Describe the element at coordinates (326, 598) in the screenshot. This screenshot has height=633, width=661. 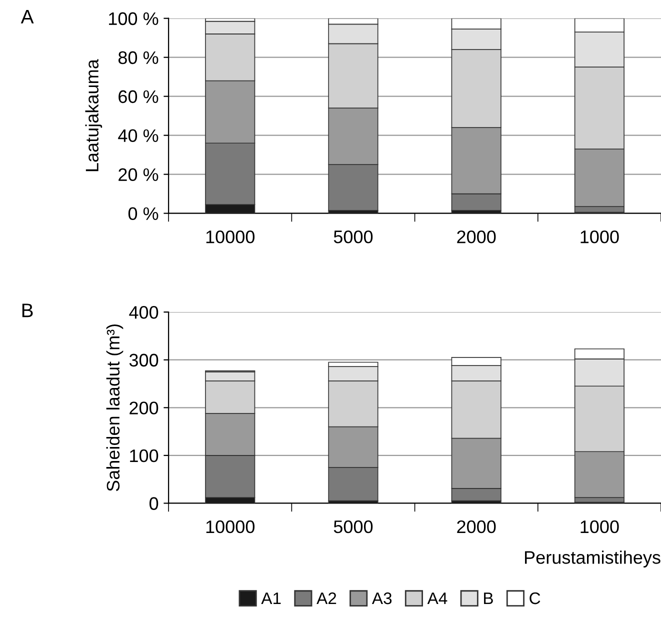
I see `legend-label: A2` at that location.